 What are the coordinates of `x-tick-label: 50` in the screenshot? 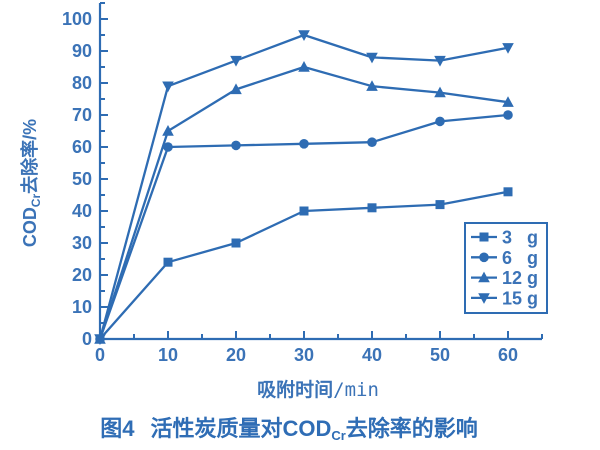 It's located at (440, 355).